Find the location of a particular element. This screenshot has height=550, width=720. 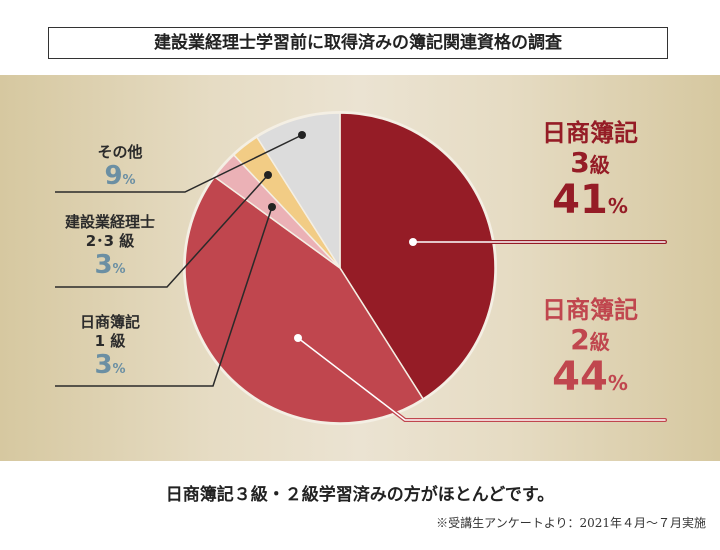

label-grade1-grade: 1 級 is located at coordinates (110, 341).